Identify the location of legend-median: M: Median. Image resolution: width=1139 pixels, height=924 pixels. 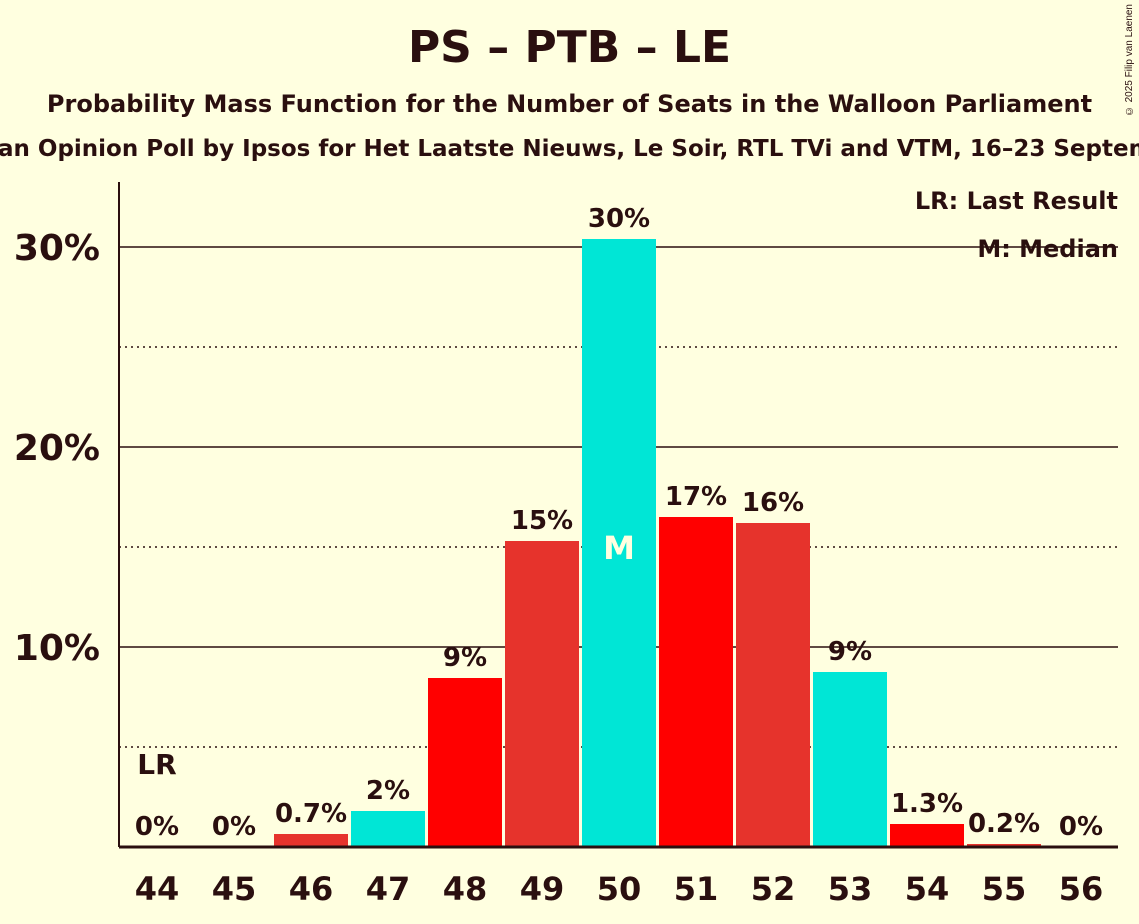
(1047, 249).